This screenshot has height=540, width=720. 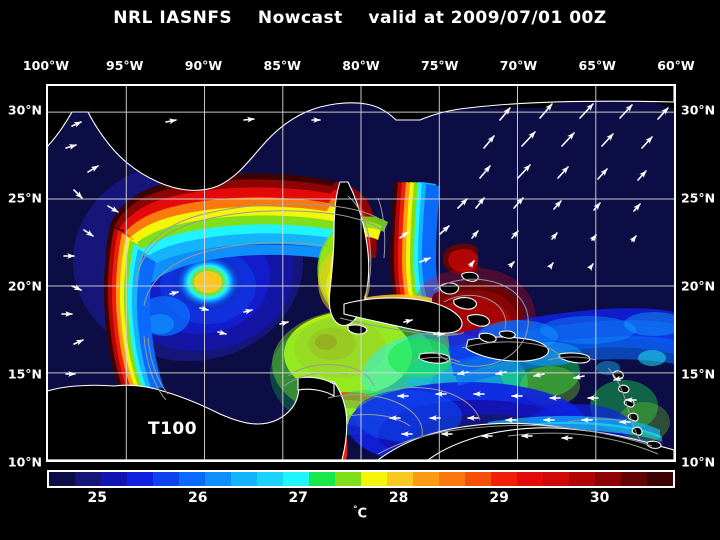 I want to click on lat-tick-label-right: 20°N, so click(x=698, y=286).